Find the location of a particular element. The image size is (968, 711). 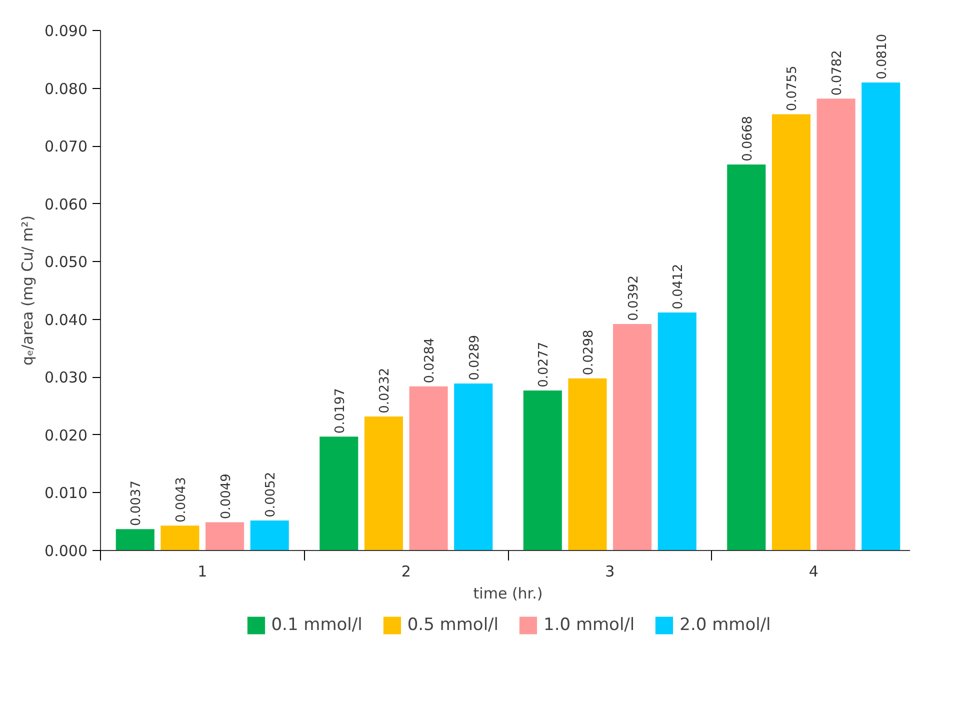

data-label: 0.0049 is located at coordinates (226, 497).